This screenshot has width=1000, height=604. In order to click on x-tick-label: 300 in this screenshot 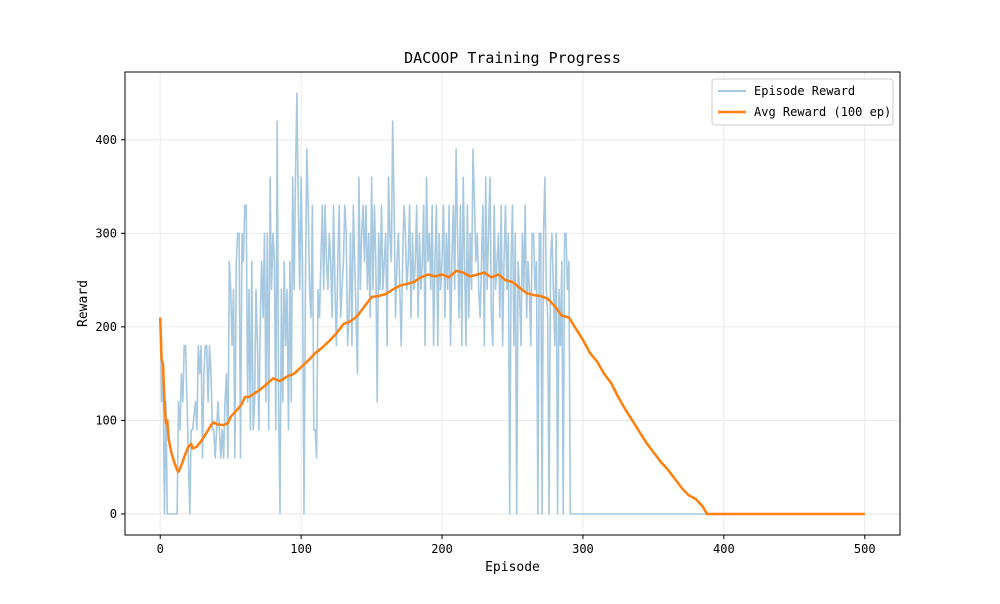, I will do `click(583, 549)`.